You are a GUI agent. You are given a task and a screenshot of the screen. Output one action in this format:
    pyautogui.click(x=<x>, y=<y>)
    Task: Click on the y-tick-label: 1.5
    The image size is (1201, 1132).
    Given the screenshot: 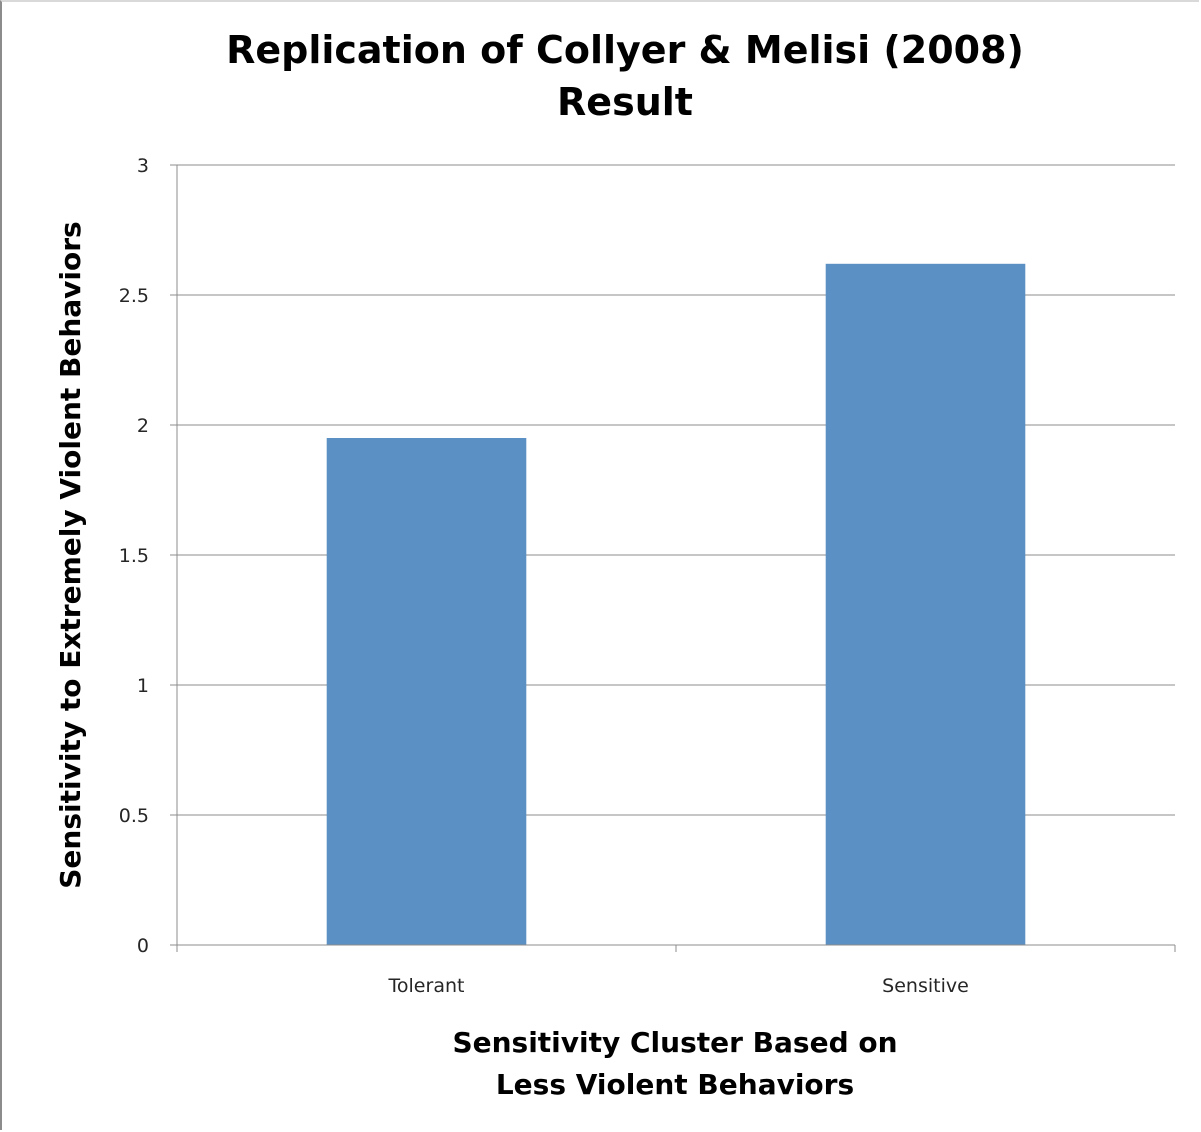 What is the action you would take?
    pyautogui.click(x=134, y=556)
    